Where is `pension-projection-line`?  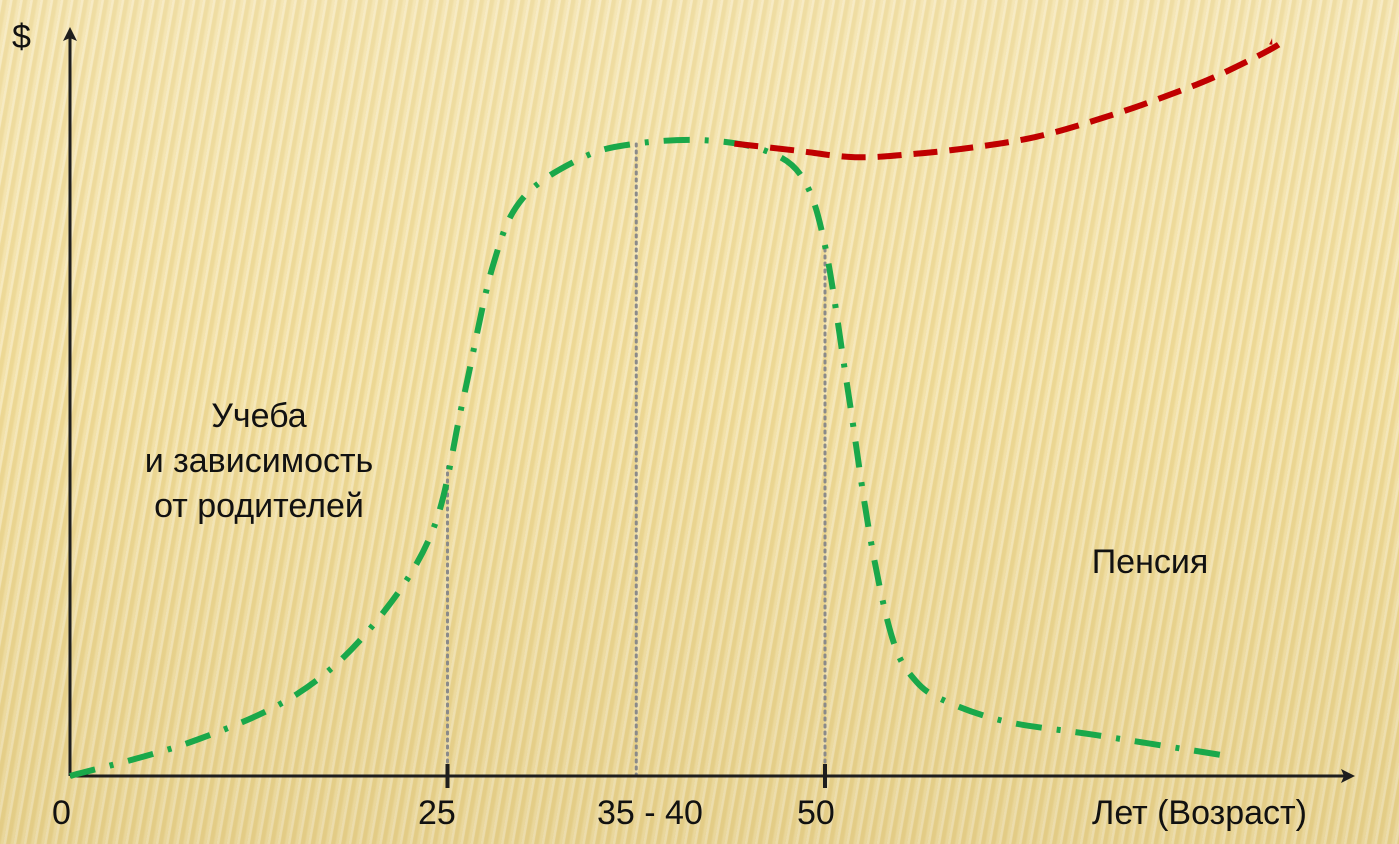
pension-projection-line is located at coordinates (1009, 99).